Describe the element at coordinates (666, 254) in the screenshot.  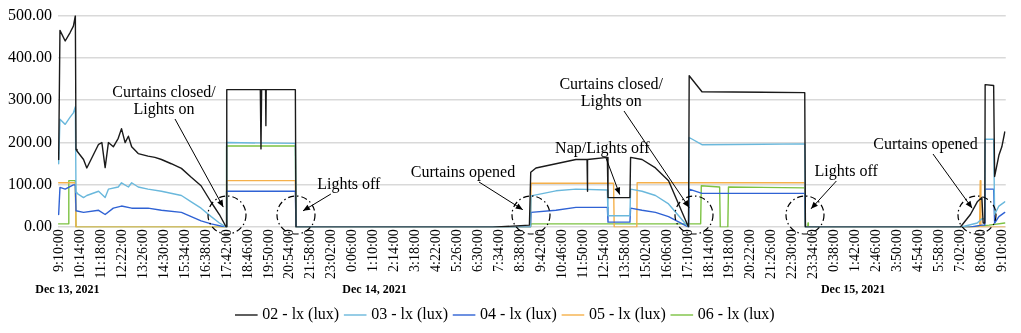
I see `x-tick-label: 16:06:00` at that location.